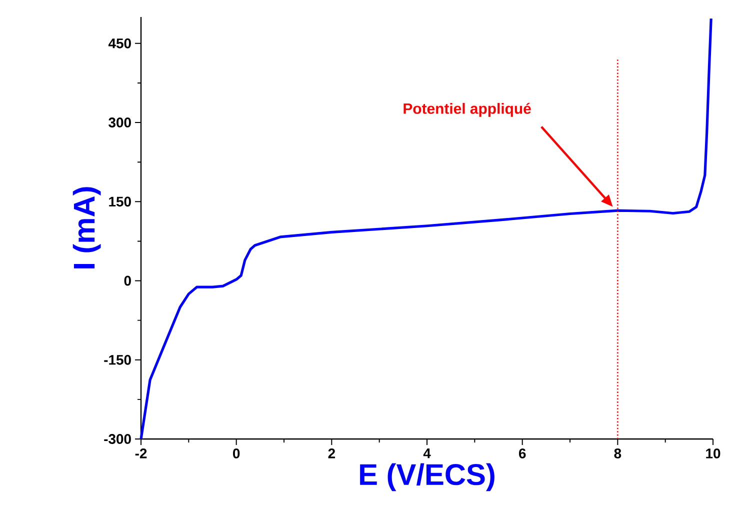 Image resolution: width=729 pixels, height=523 pixels. What do you see at coordinates (331, 453) in the screenshot?
I see `x-tick-label: 2` at bounding box center [331, 453].